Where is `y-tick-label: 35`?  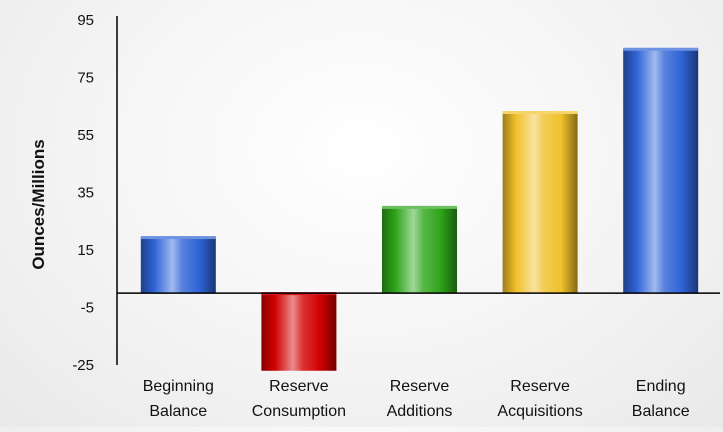
y-tick-label: 35 is located at coordinates (85, 193).